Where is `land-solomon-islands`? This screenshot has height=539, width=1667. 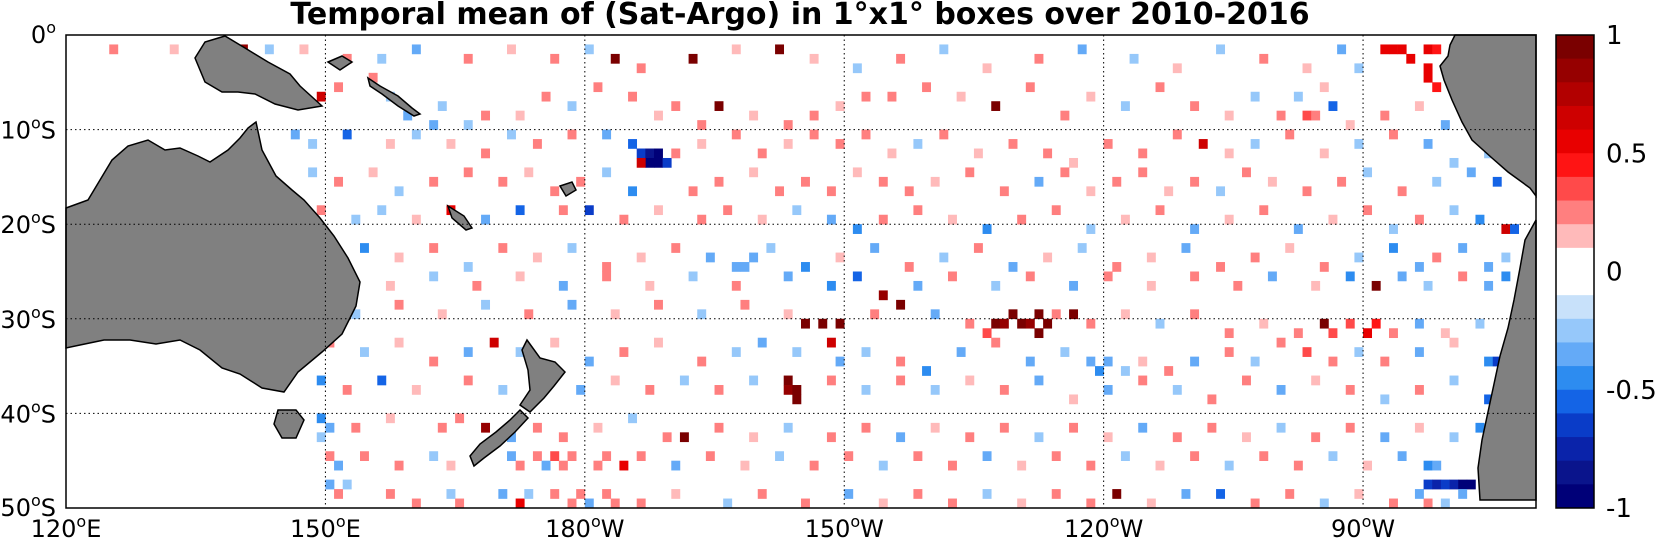
land-solomon-islands is located at coordinates (394, 96).